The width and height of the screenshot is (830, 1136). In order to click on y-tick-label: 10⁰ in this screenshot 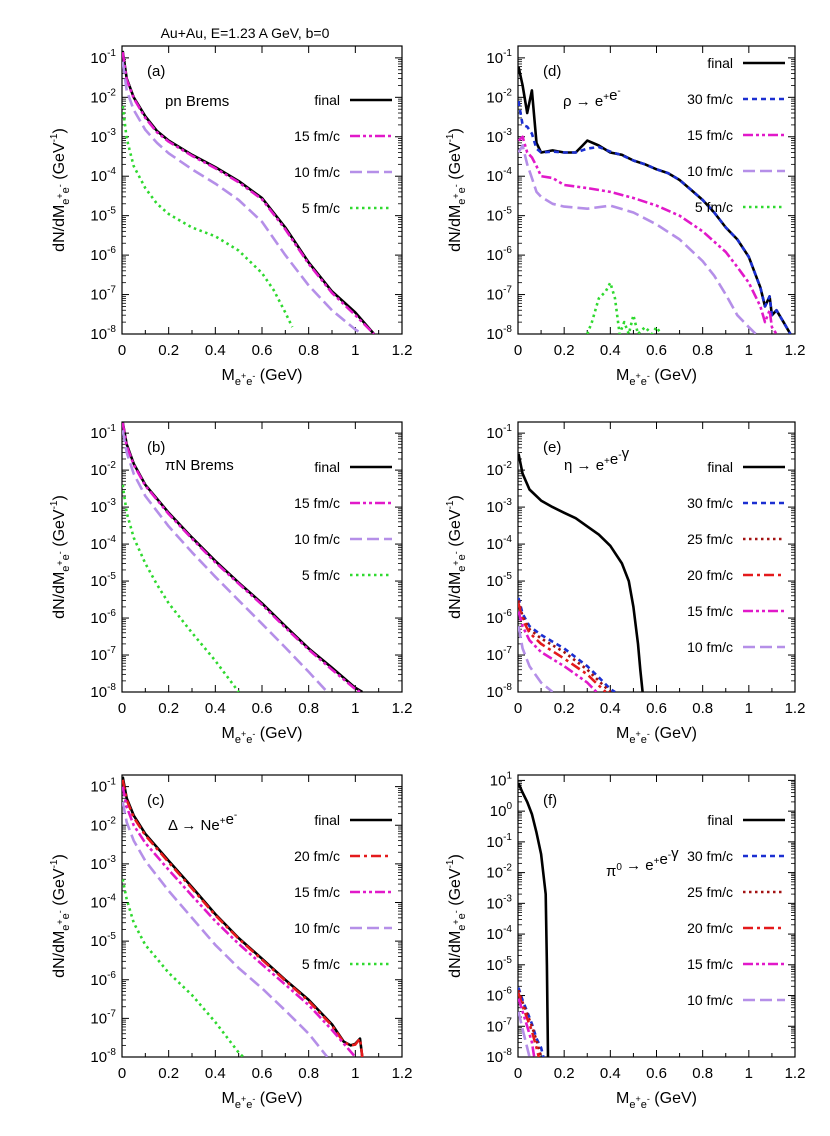, I will do `click(501, 810)`.